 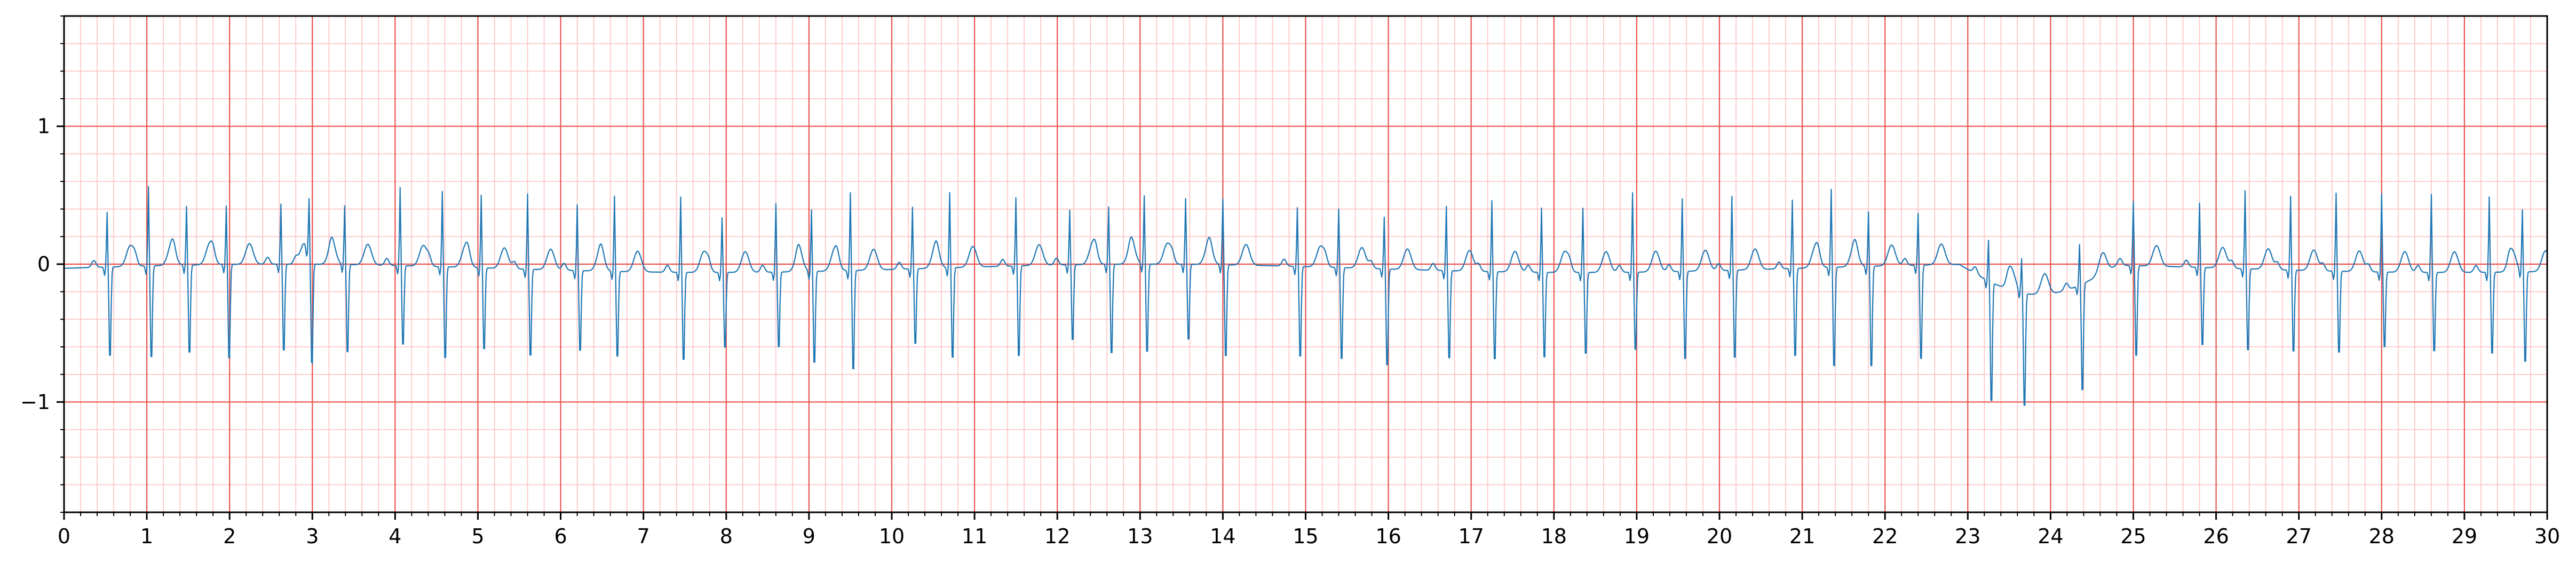 I want to click on x-tick-label: 22, so click(x=1885, y=536).